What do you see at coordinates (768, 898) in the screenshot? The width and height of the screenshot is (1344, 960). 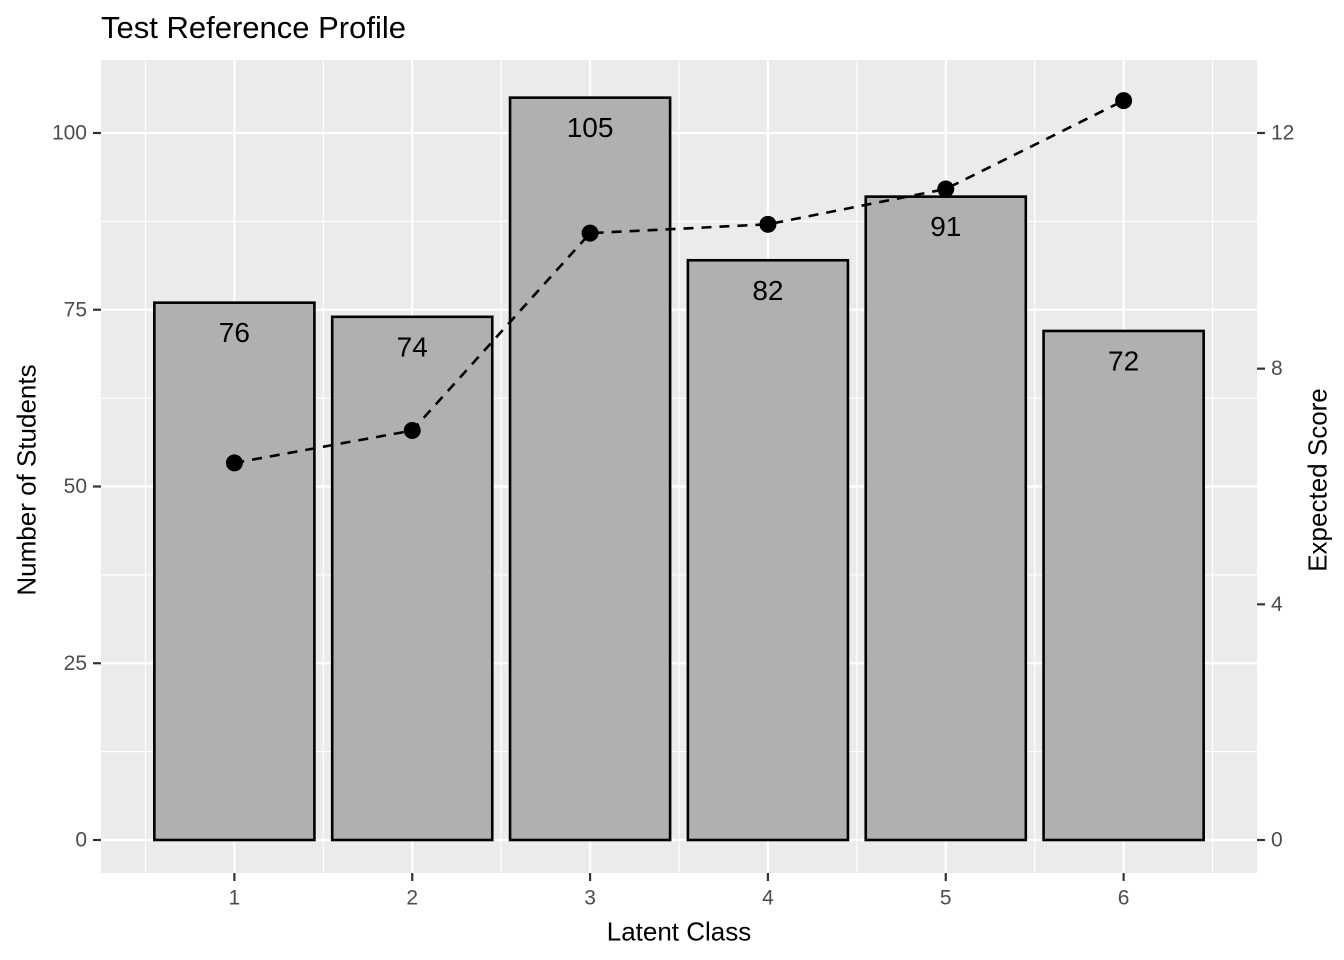 I see `x-axis-tick-label: 4` at bounding box center [768, 898].